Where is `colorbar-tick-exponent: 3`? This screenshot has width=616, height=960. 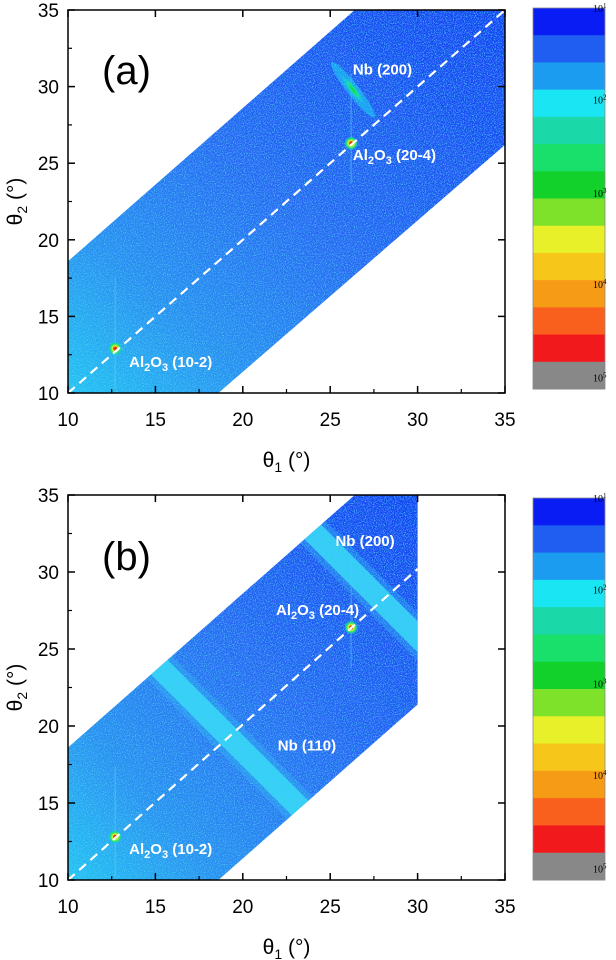
colorbar-tick-exponent: 3 is located at coordinates (605, 681).